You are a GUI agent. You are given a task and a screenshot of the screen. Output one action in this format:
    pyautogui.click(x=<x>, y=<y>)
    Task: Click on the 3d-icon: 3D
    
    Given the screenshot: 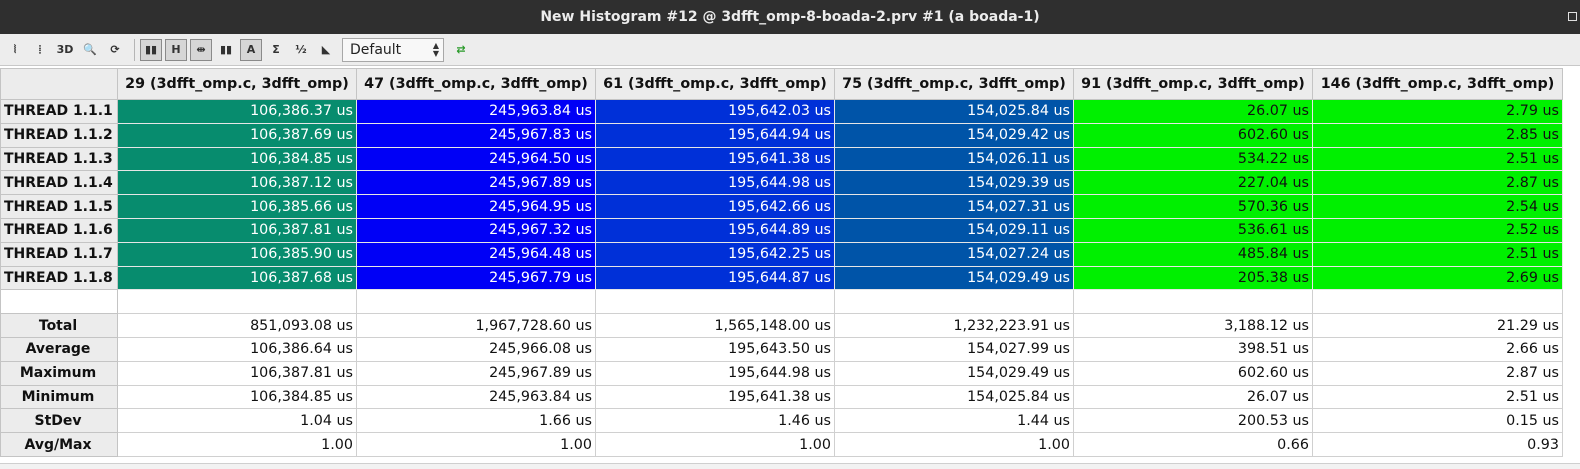 What is the action you would take?
    pyautogui.click(x=65, y=49)
    